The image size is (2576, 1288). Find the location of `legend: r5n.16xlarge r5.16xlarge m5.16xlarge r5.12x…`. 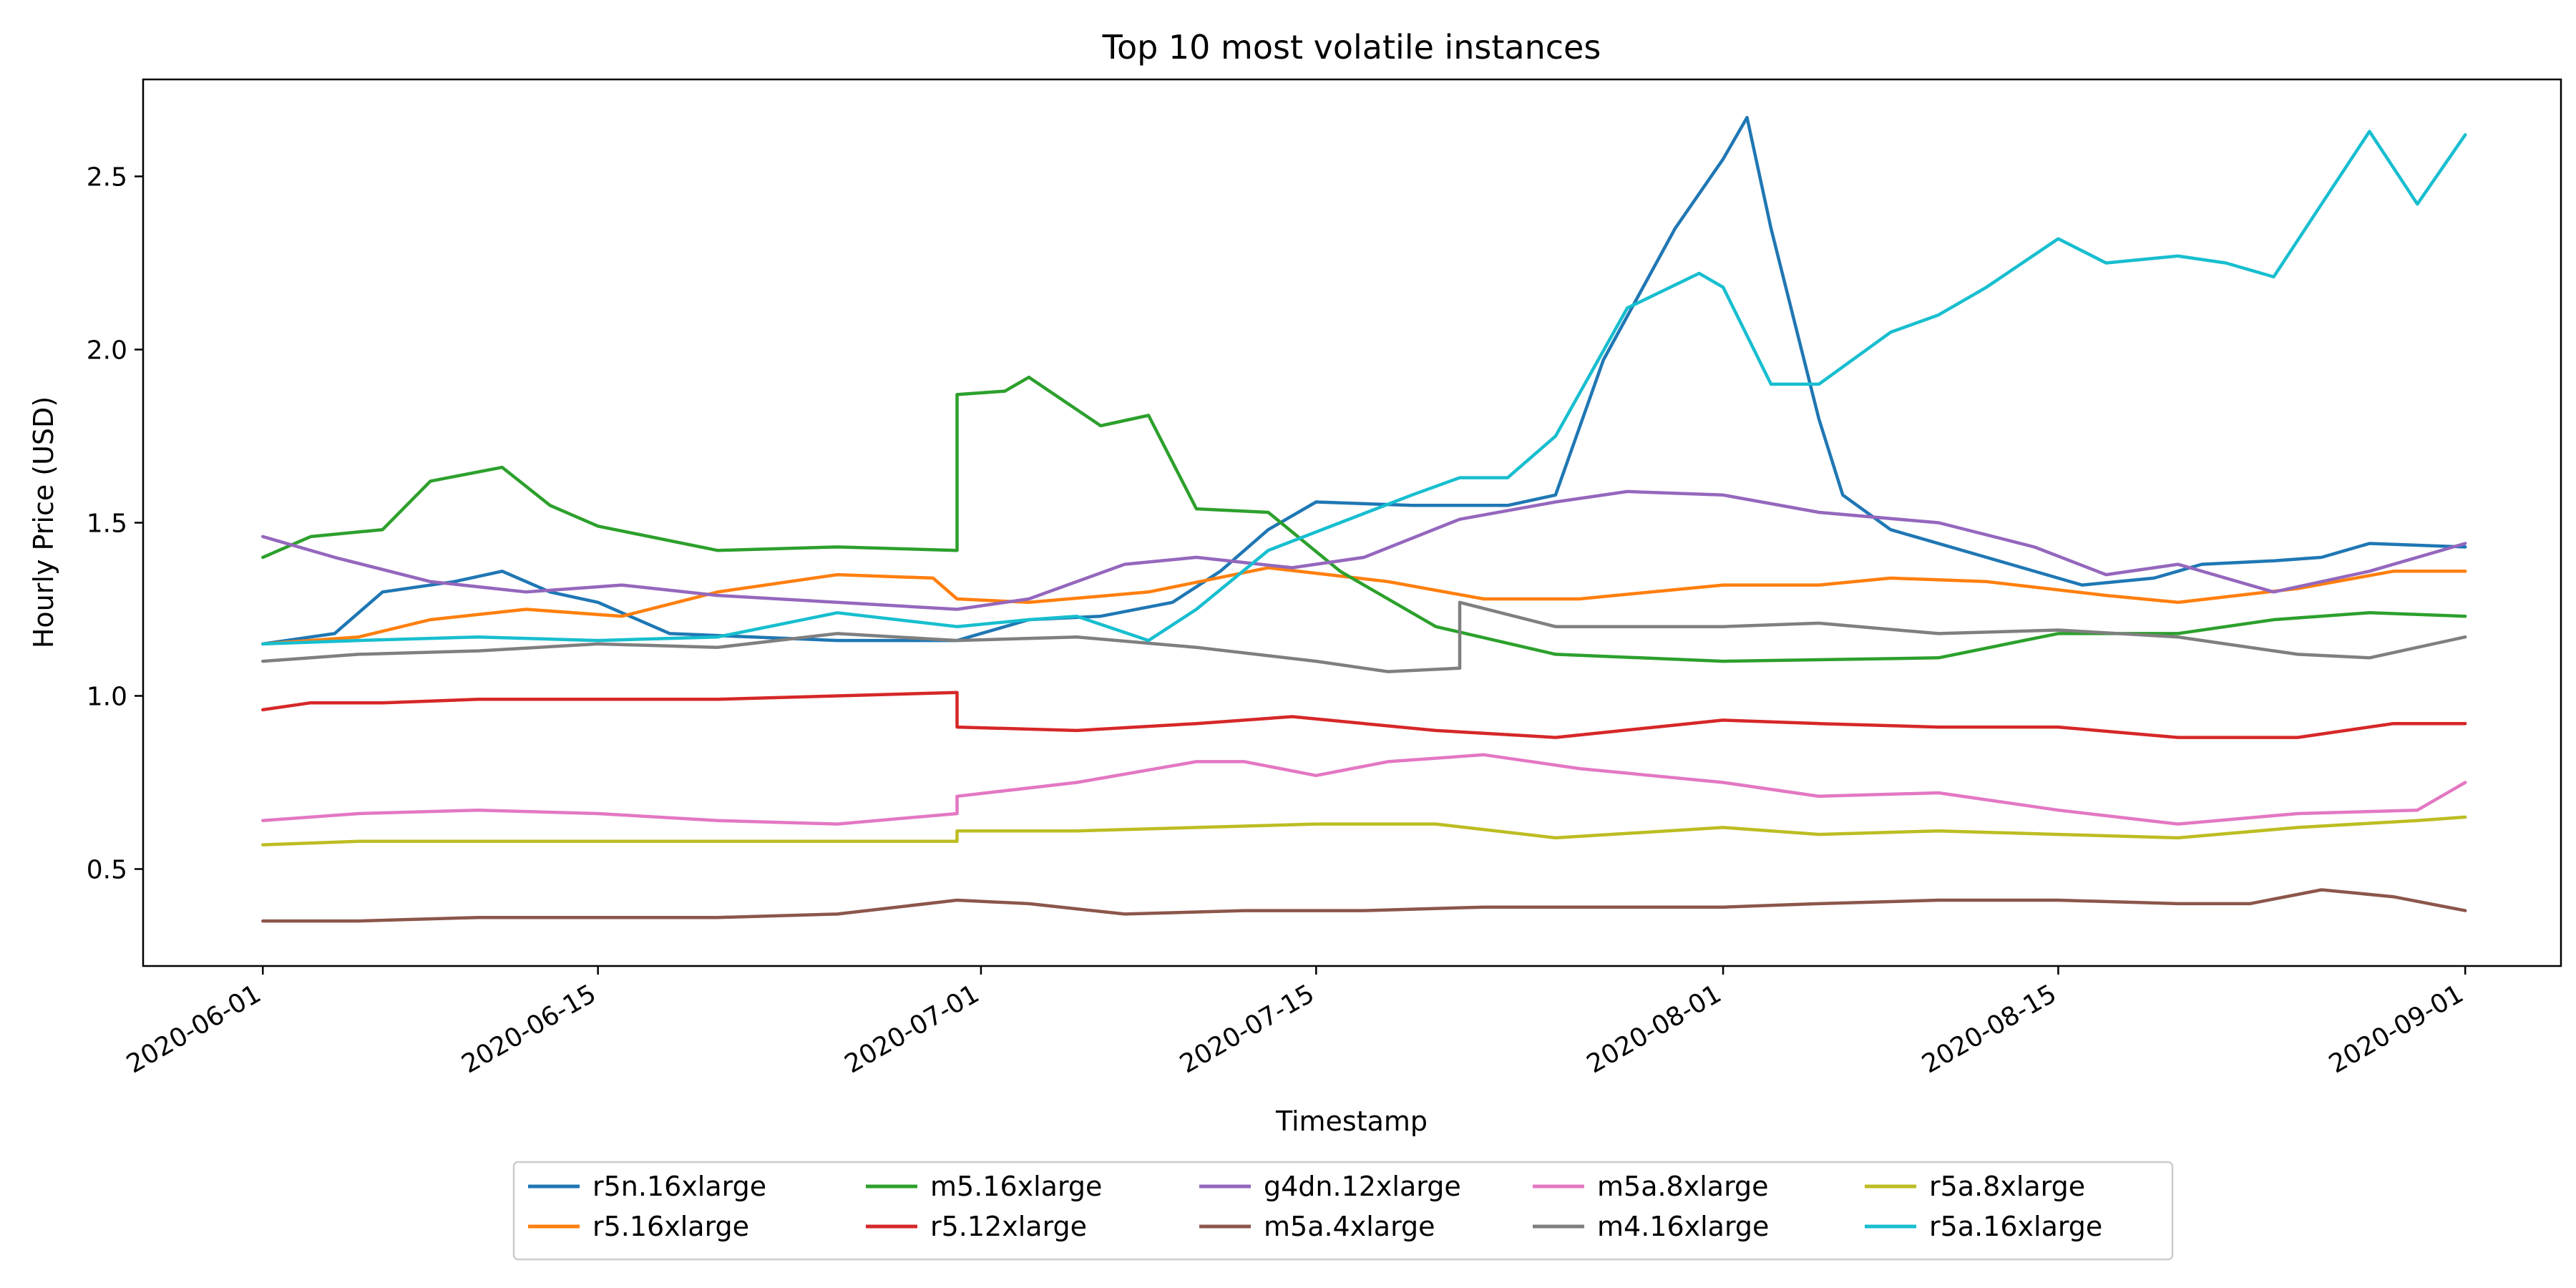

legend: r5n.16xlarge r5.16xlarge m5.16xlarge r5.12x… is located at coordinates (1343, 1211).